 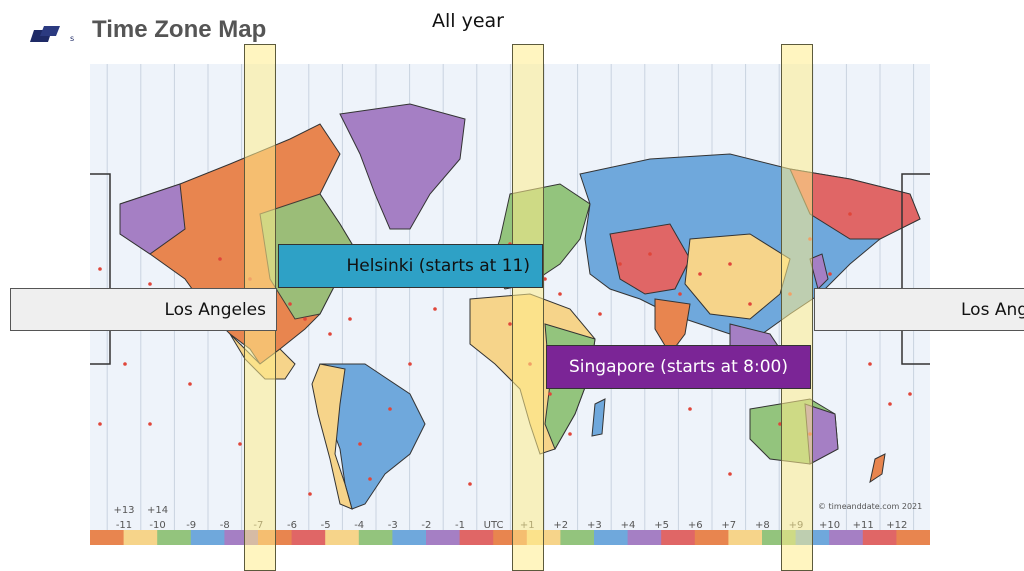 I want to click on offset-label: -4, so click(x=359, y=525).